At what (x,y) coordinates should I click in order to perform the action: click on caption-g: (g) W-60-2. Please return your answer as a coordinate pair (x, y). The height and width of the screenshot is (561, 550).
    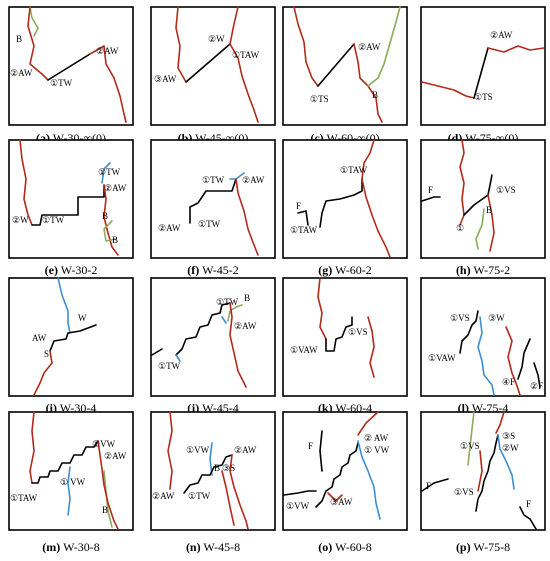
    Looking at the image, I should click on (345, 270).